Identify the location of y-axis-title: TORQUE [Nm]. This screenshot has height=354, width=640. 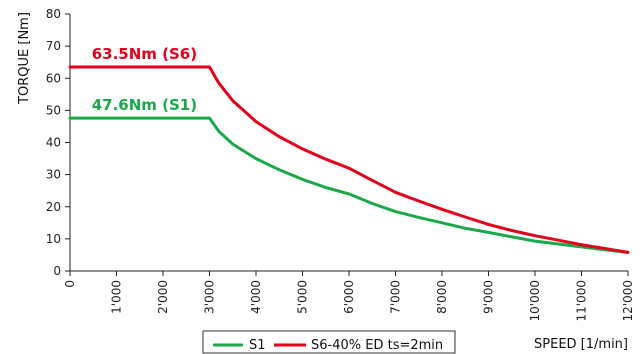
(24, 58).